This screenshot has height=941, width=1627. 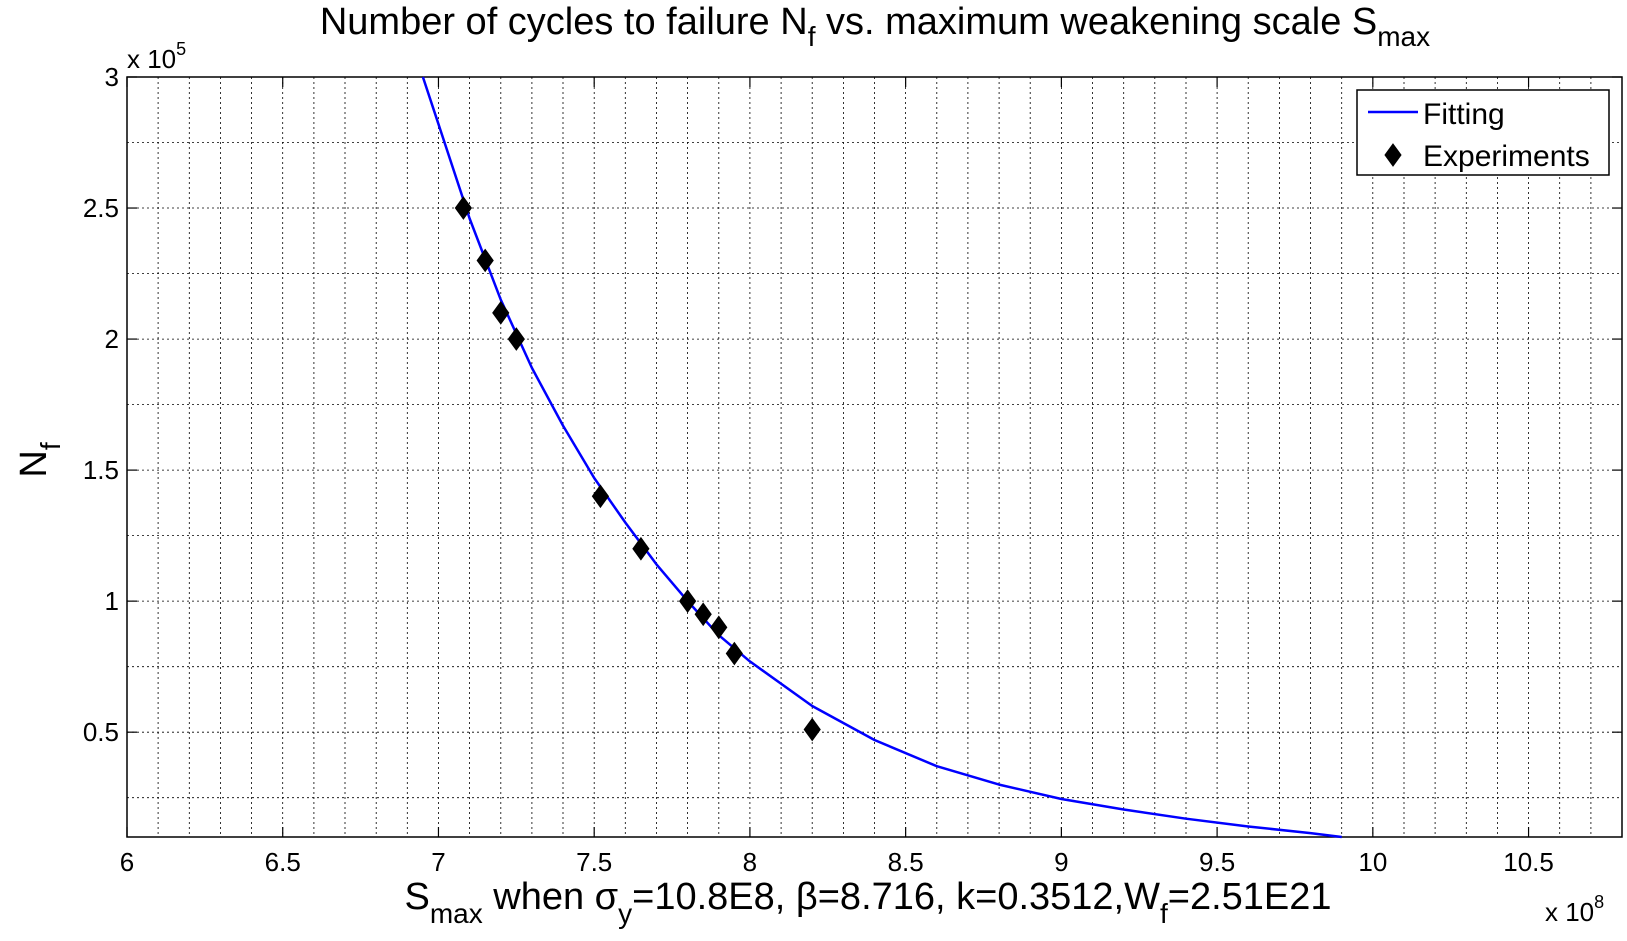 What do you see at coordinates (112, 601) in the screenshot?
I see `y-tick-label: 1` at bounding box center [112, 601].